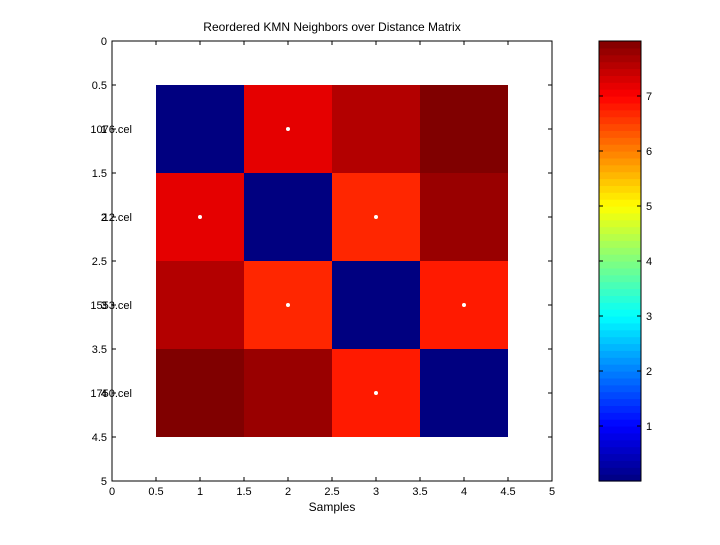 The image size is (720, 545). Describe the element at coordinates (99, 438) in the screenshot. I see `y-tick-label: 4.5` at that location.